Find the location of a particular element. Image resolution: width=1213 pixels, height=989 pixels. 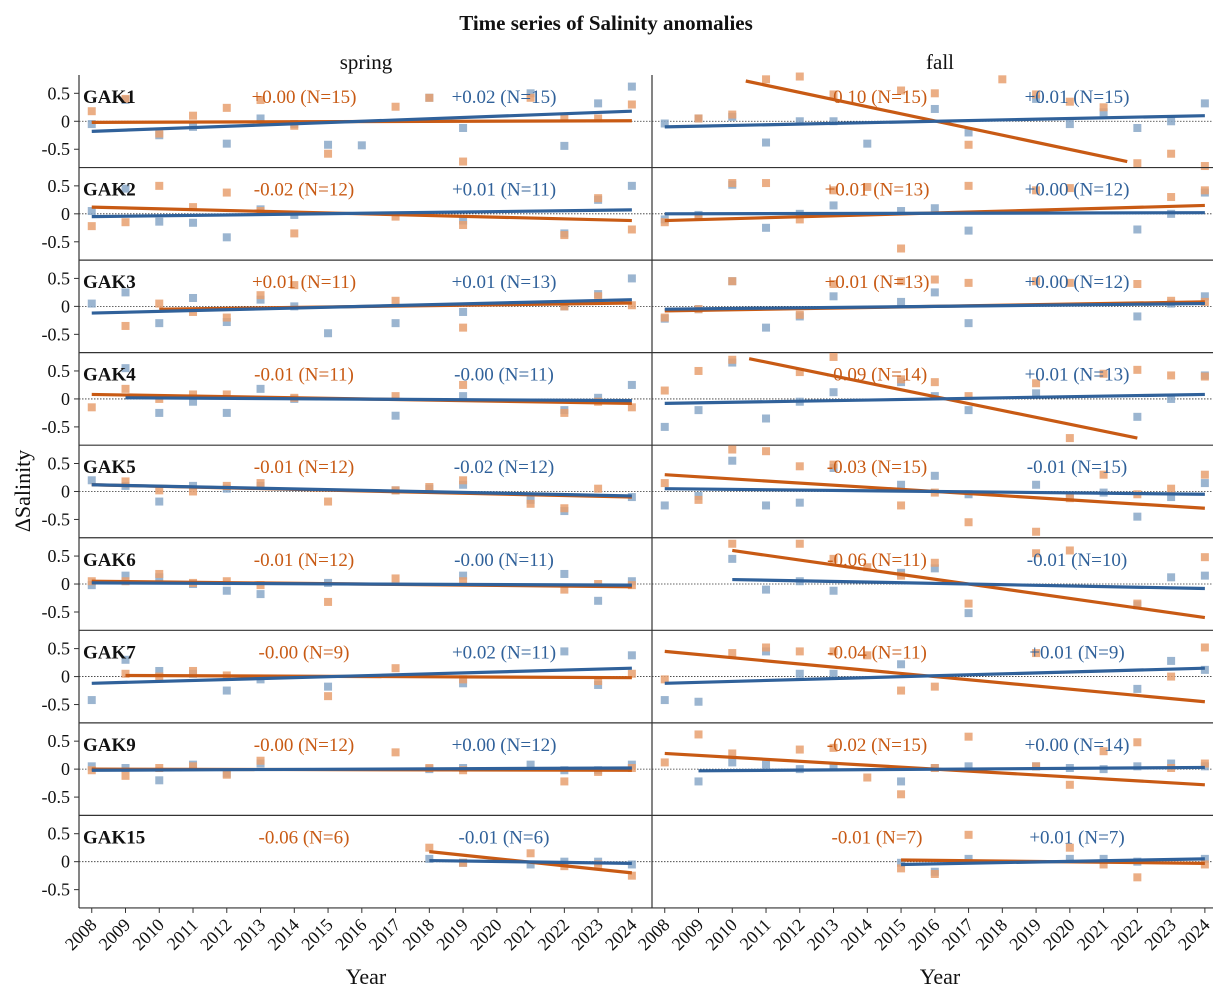

trend-label-orange: -0.09 (N=14) is located at coordinates (877, 375).